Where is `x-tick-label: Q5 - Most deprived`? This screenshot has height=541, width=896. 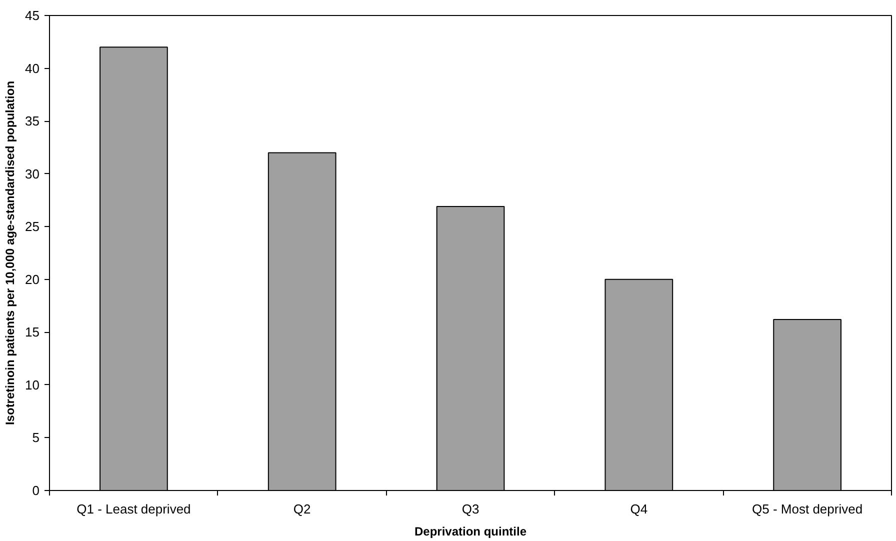
x-tick-label: Q5 - Most deprived is located at coordinates (807, 509).